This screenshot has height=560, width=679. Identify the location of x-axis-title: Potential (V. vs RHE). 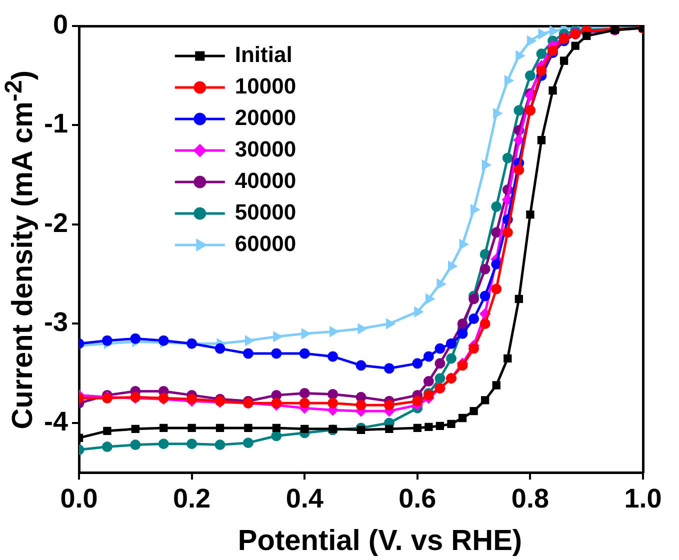
(380, 541).